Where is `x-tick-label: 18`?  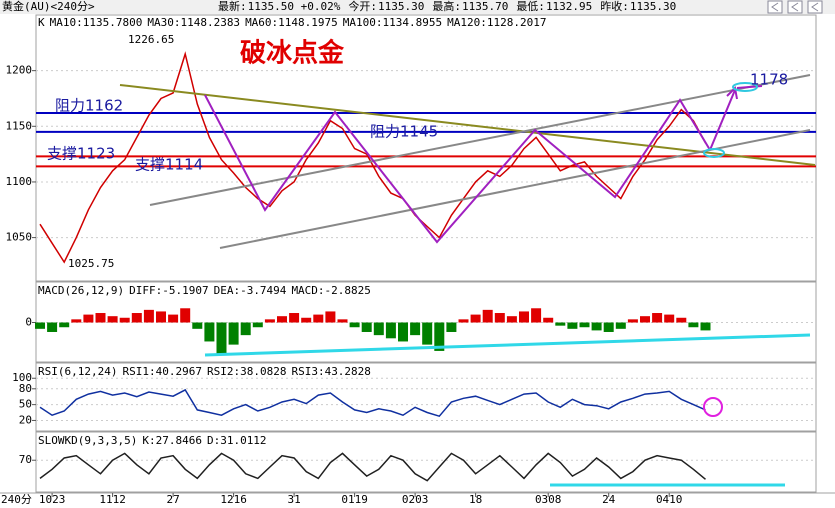
x-tick-label: 18 is located at coordinates (475, 499).